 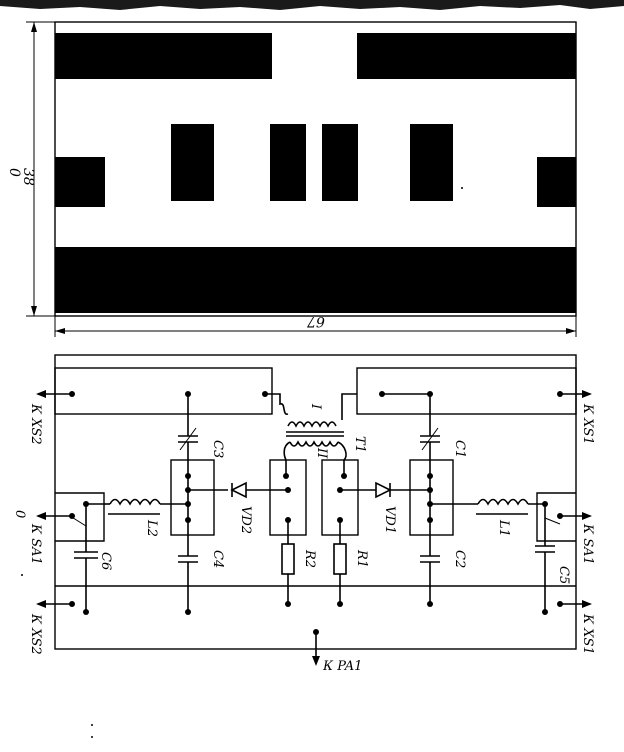 What do you see at coordinates (80, 517) in the screenshot?
I see `schematic-pad-left-sa1` at bounding box center [80, 517].